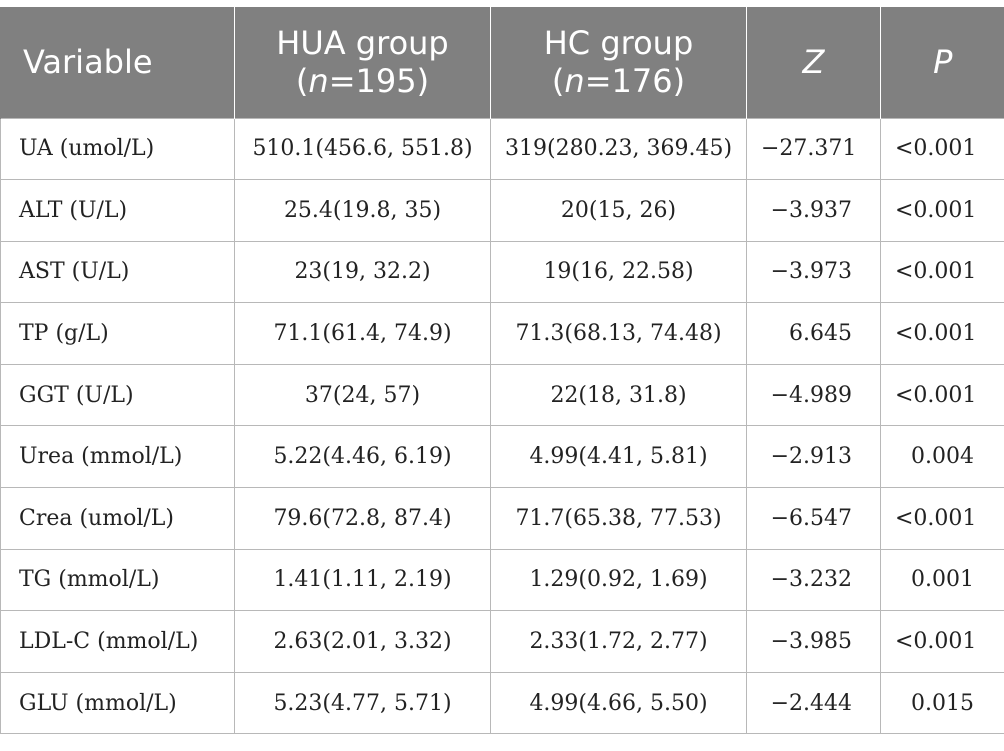 The image size is (1004, 751). Describe the element at coordinates (618, 395) in the screenshot. I see `cell-hc: 22(18, 31.8)` at that location.